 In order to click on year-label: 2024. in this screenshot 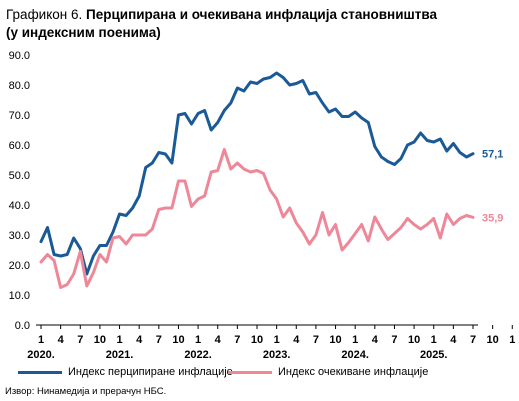, I will do `click(355, 355)`.